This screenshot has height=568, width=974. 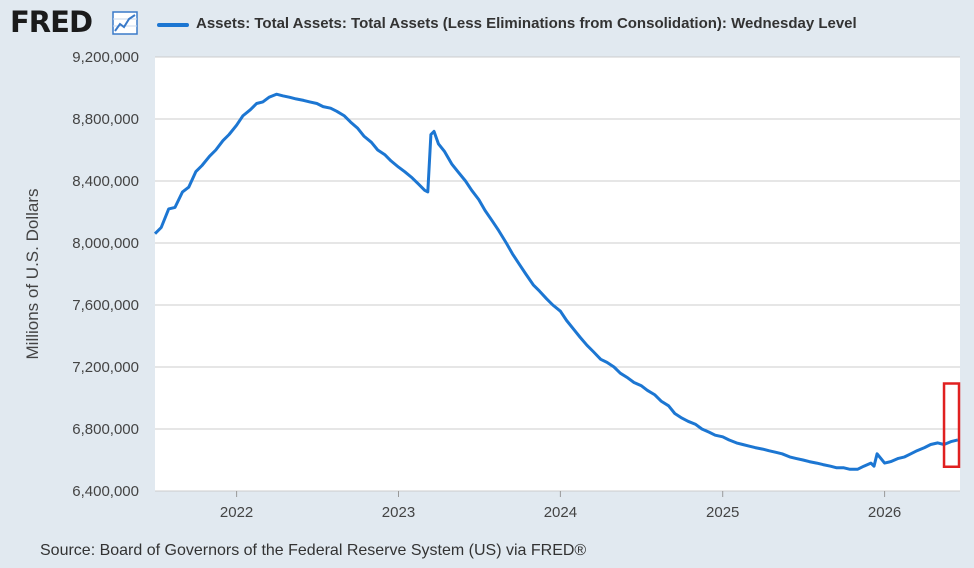 What do you see at coordinates (951, 425) in the screenshot?
I see `highlight-box` at bounding box center [951, 425].